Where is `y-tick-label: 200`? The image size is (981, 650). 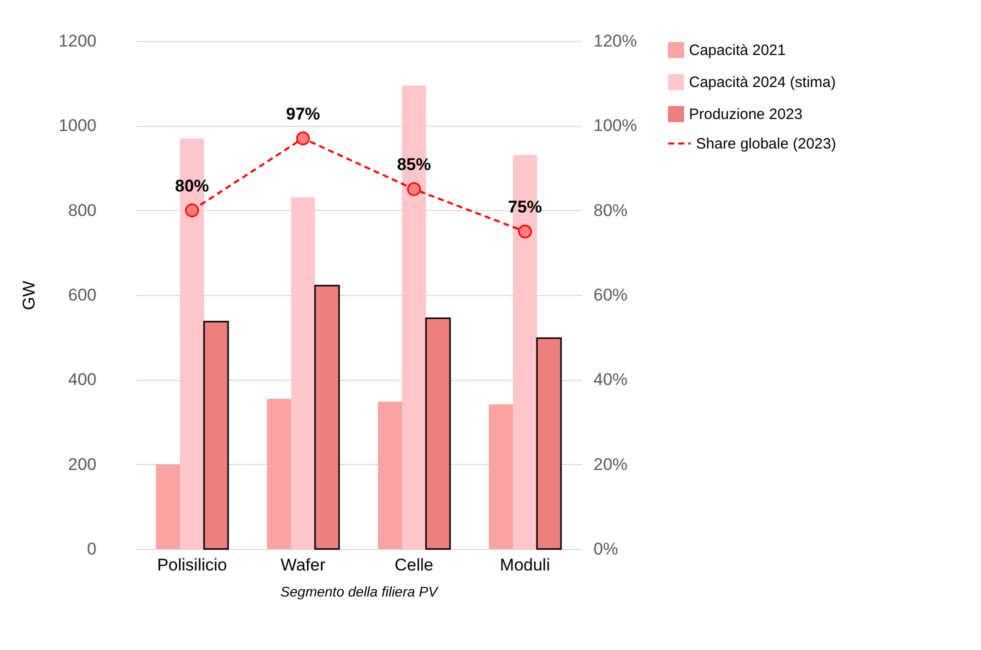 y-tick-label: 200 is located at coordinates (82, 464).